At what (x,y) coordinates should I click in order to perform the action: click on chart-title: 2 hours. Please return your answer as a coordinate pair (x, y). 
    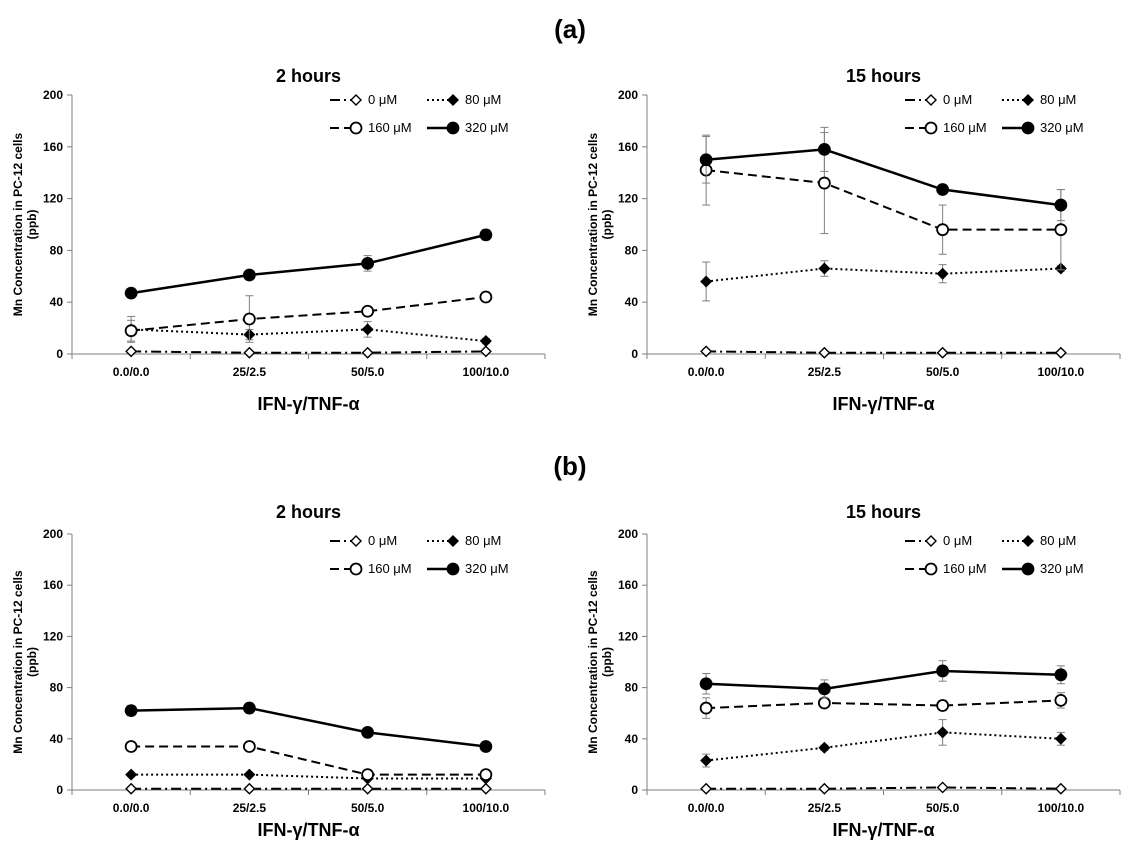
    Looking at the image, I should click on (308, 76).